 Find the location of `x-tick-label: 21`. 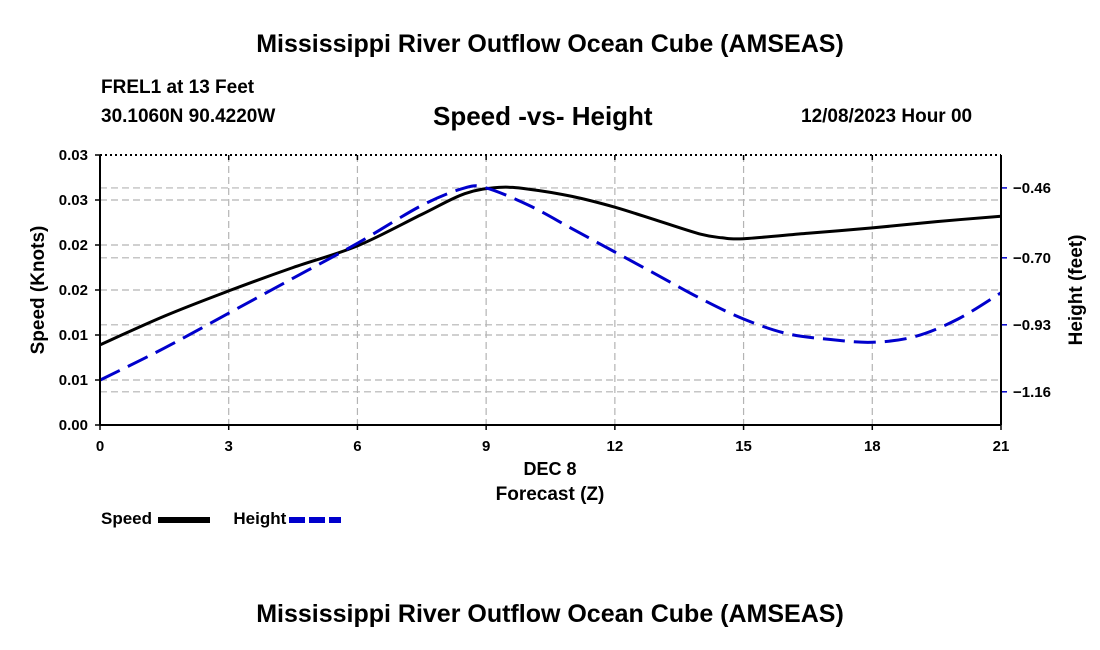

x-tick-label: 21 is located at coordinates (1001, 446).